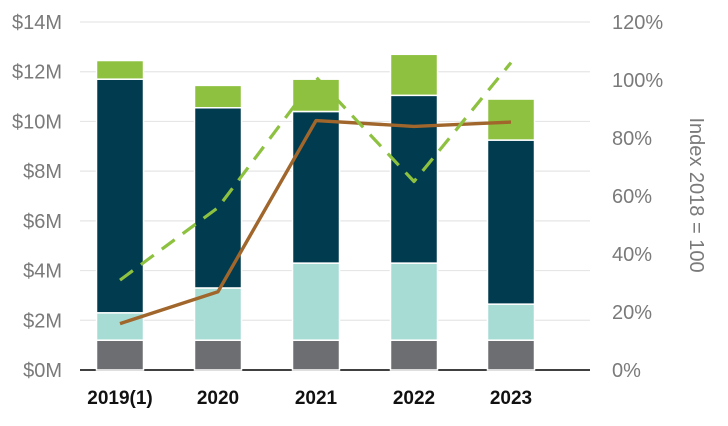 The width and height of the screenshot is (728, 426). What do you see at coordinates (632, 255) in the screenshot?
I see `right-axis-tick-label: 40%` at bounding box center [632, 255].